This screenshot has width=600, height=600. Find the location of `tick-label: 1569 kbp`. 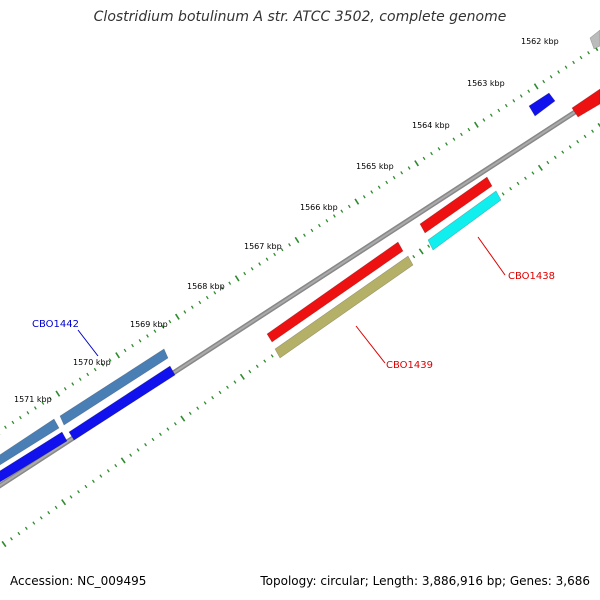

tick-label: 1569 kbp is located at coordinates (149, 324).